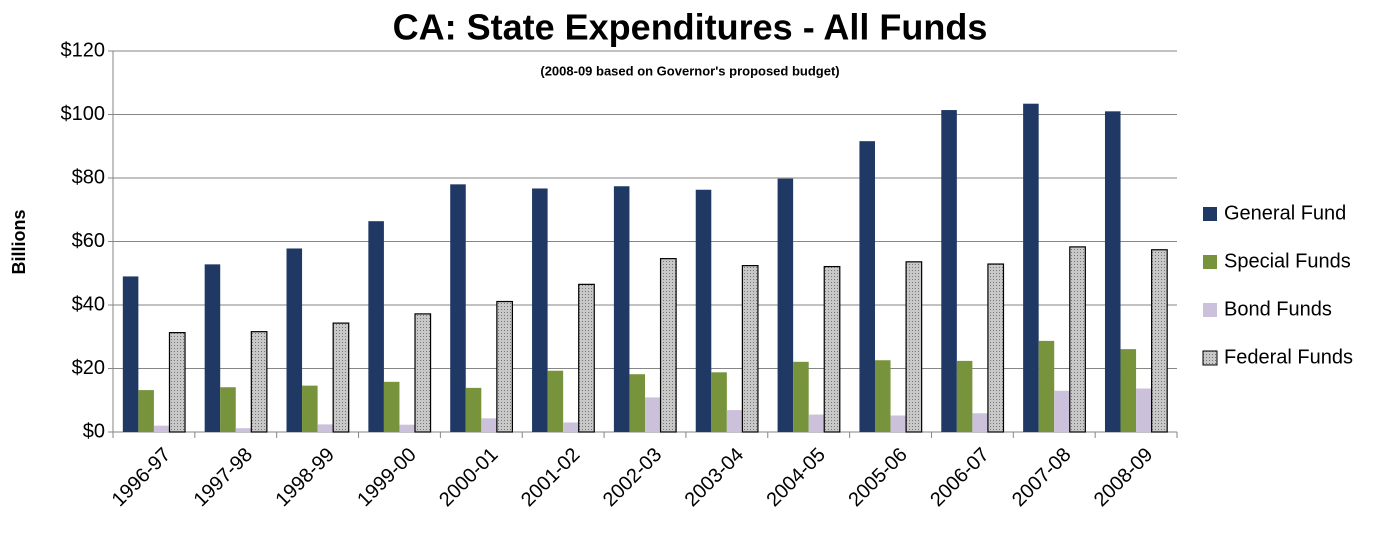  What do you see at coordinates (877, 477) in the screenshot?
I see `x-tick-label: 2005-06` at bounding box center [877, 477].